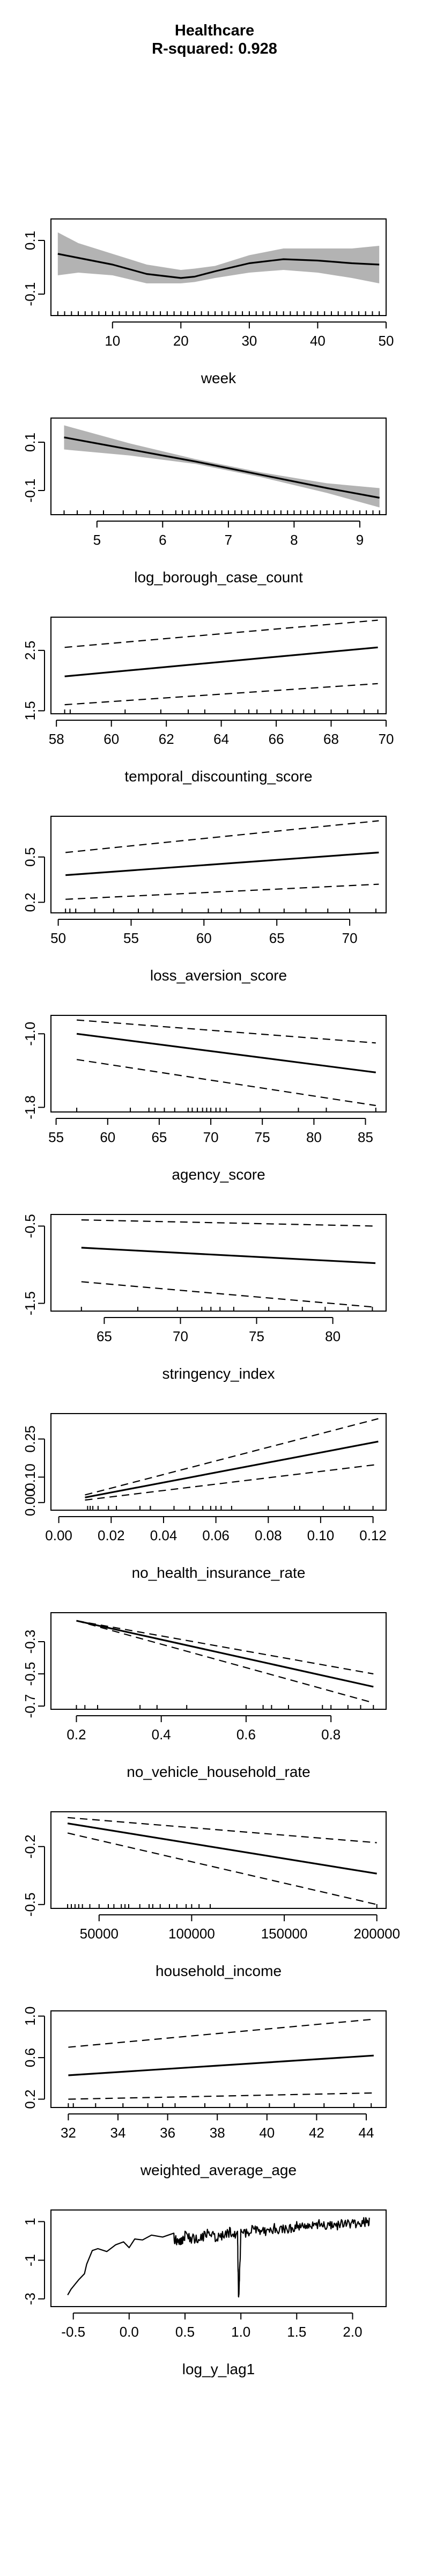 Image resolution: width=429 pixels, height=2576 pixels. Describe the element at coordinates (30, 1904) in the screenshot. I see `y-tick-label: -0.5` at that location.